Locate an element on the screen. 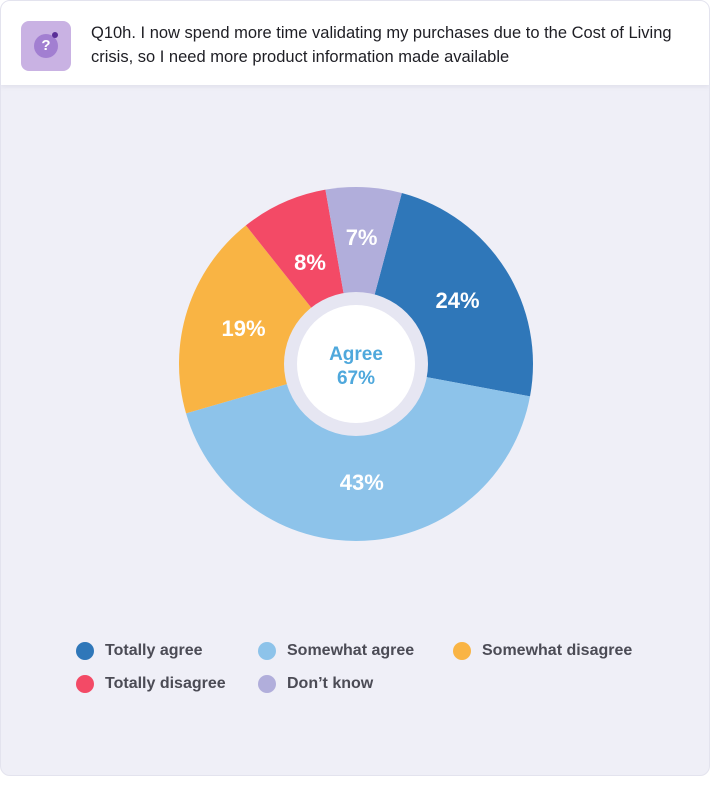 This screenshot has width=710, height=810. notification-dot-icon is located at coordinates (55, 35).